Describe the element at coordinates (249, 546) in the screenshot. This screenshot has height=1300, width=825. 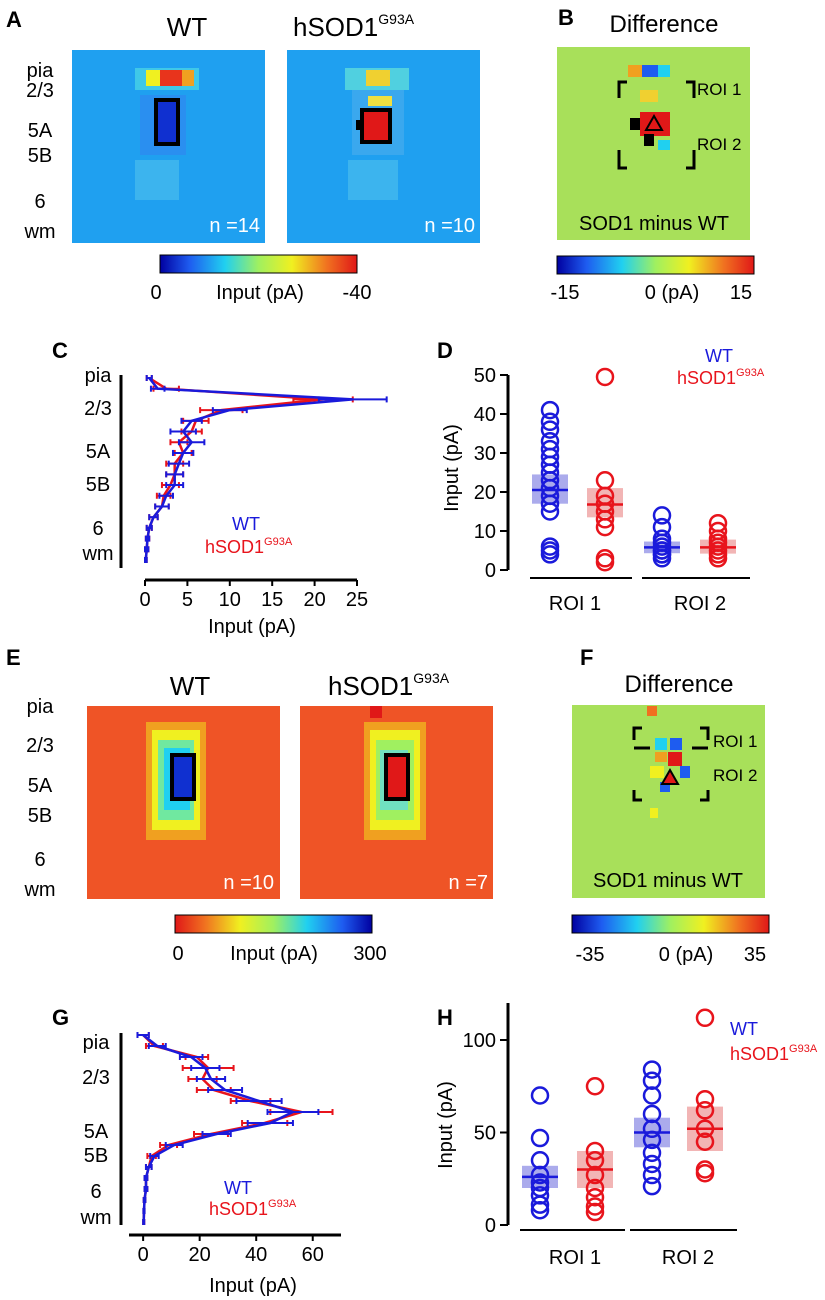
I see `panel-c-legend-sod1: hSOD1G93A` at that location.